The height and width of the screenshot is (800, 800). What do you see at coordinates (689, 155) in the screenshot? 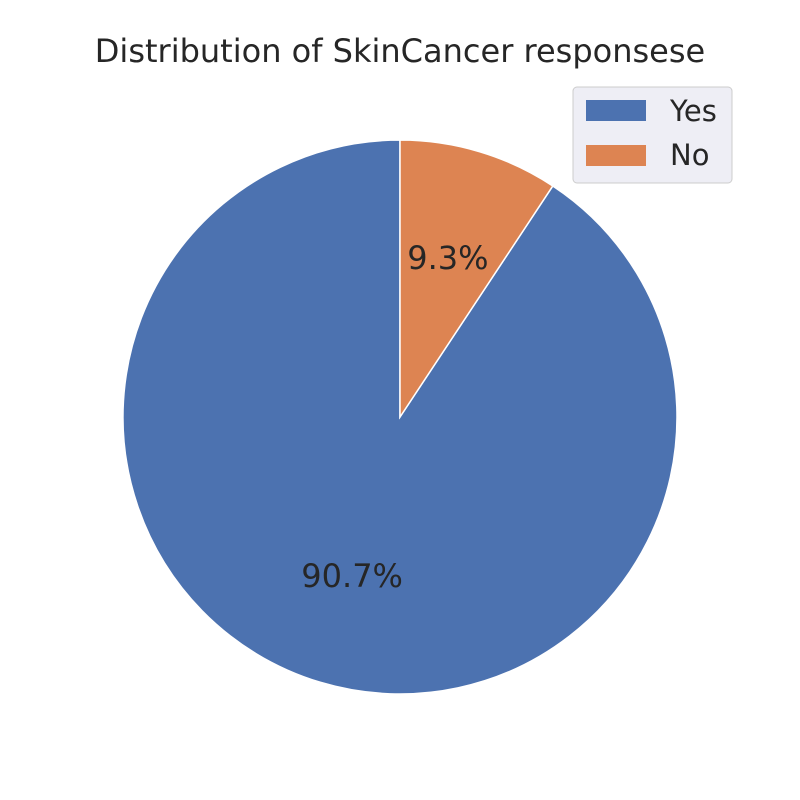
I see `legend-label-no: No` at bounding box center [689, 155].